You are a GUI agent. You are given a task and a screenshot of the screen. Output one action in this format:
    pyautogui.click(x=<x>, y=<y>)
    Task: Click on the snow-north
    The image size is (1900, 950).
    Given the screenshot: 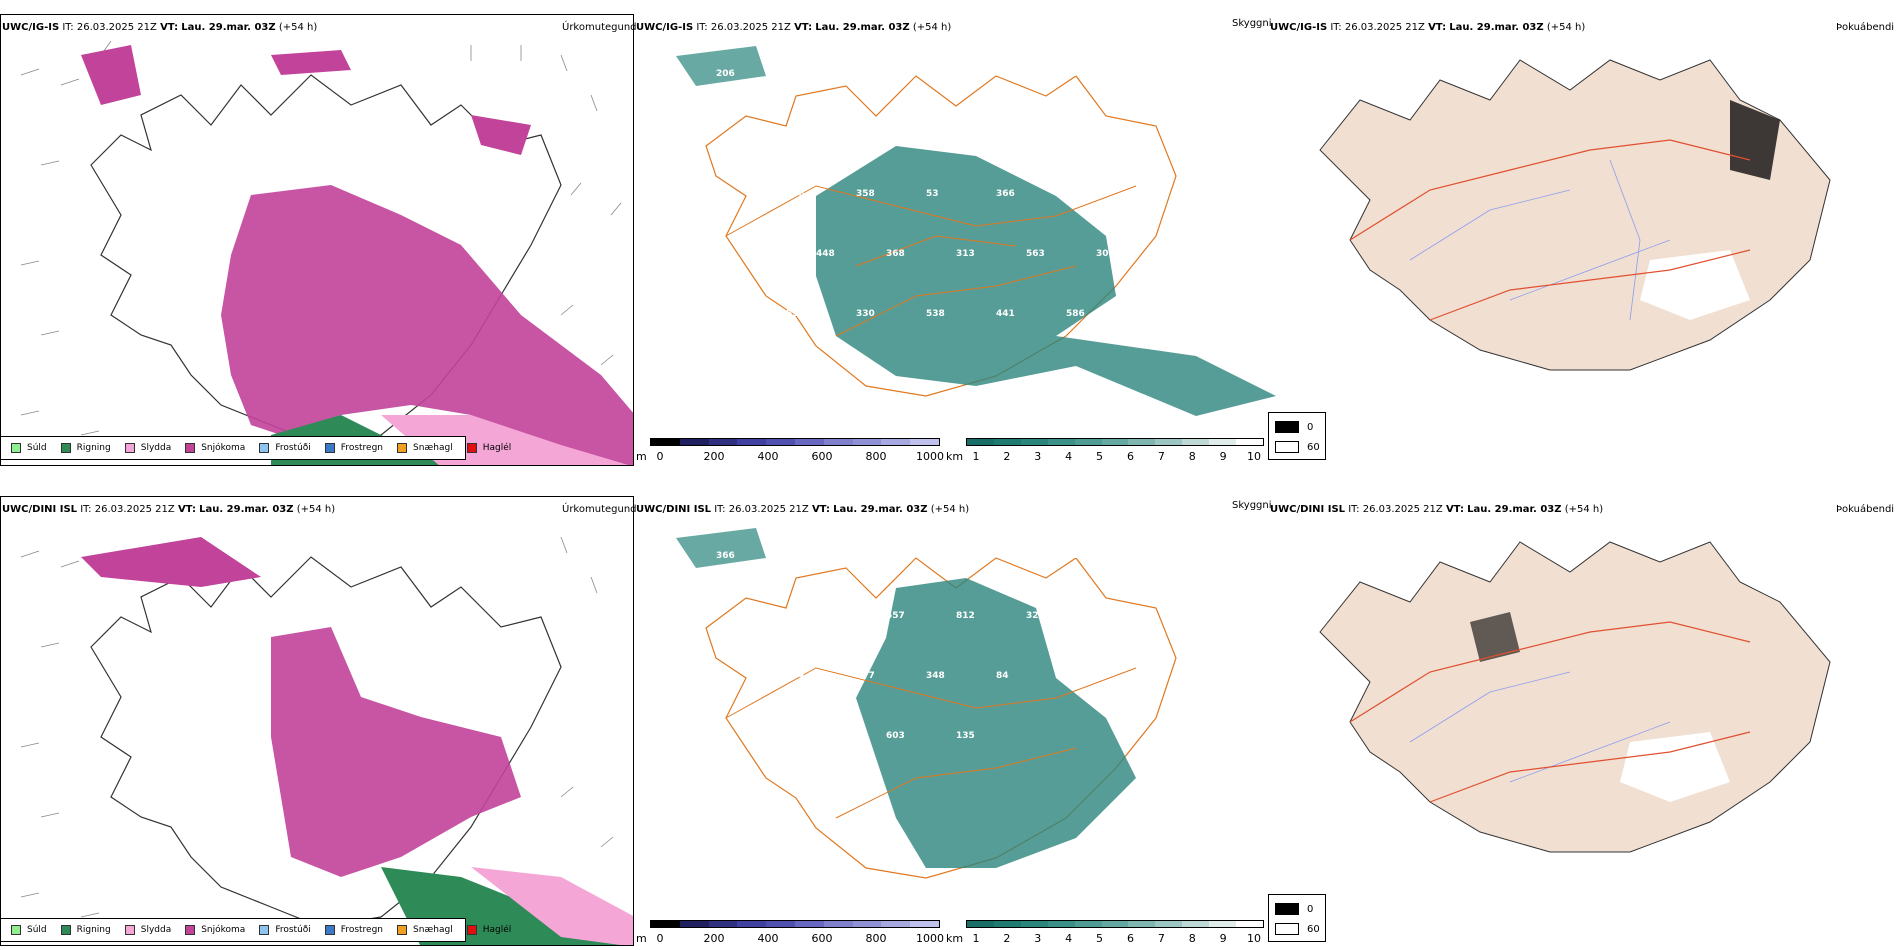 What is the action you would take?
    pyautogui.click(x=171, y=562)
    